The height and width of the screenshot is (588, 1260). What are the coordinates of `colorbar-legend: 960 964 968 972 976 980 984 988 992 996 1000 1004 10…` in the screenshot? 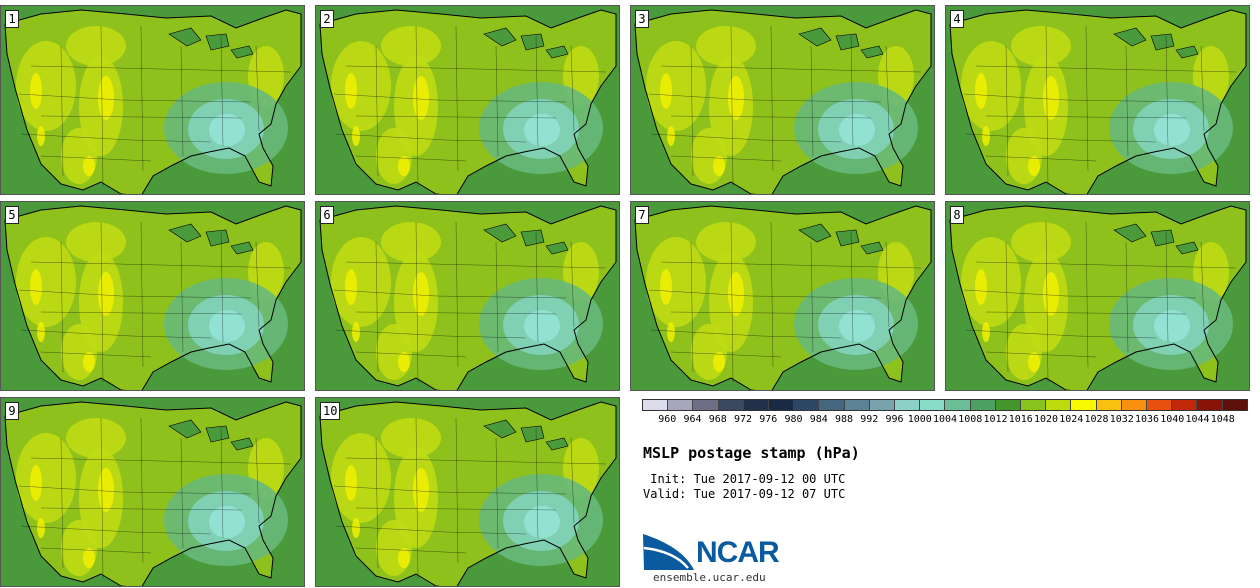 It's located at (945, 413).